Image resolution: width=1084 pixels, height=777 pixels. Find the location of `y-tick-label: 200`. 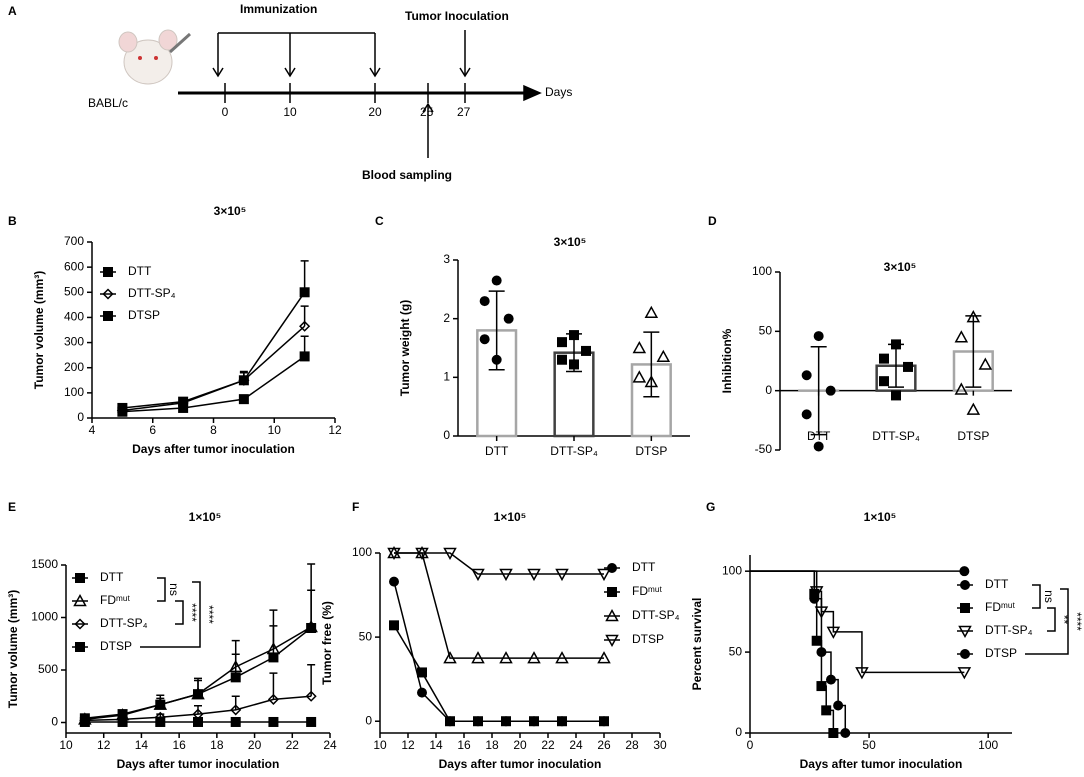

y-tick-label: 200 is located at coordinates (74, 367).